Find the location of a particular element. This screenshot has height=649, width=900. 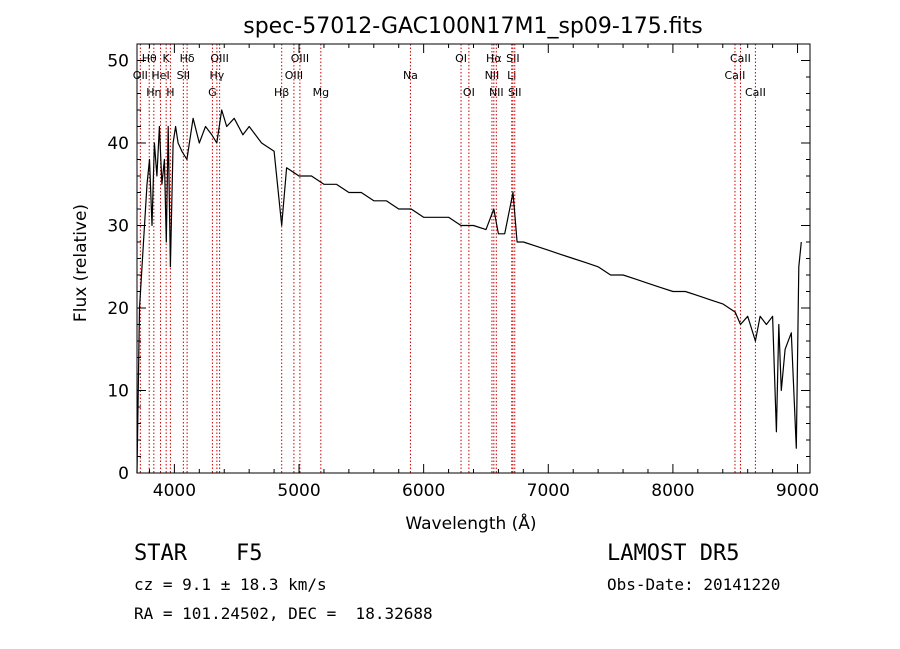

survey-label: LAMOST DR5 is located at coordinates (673, 553).